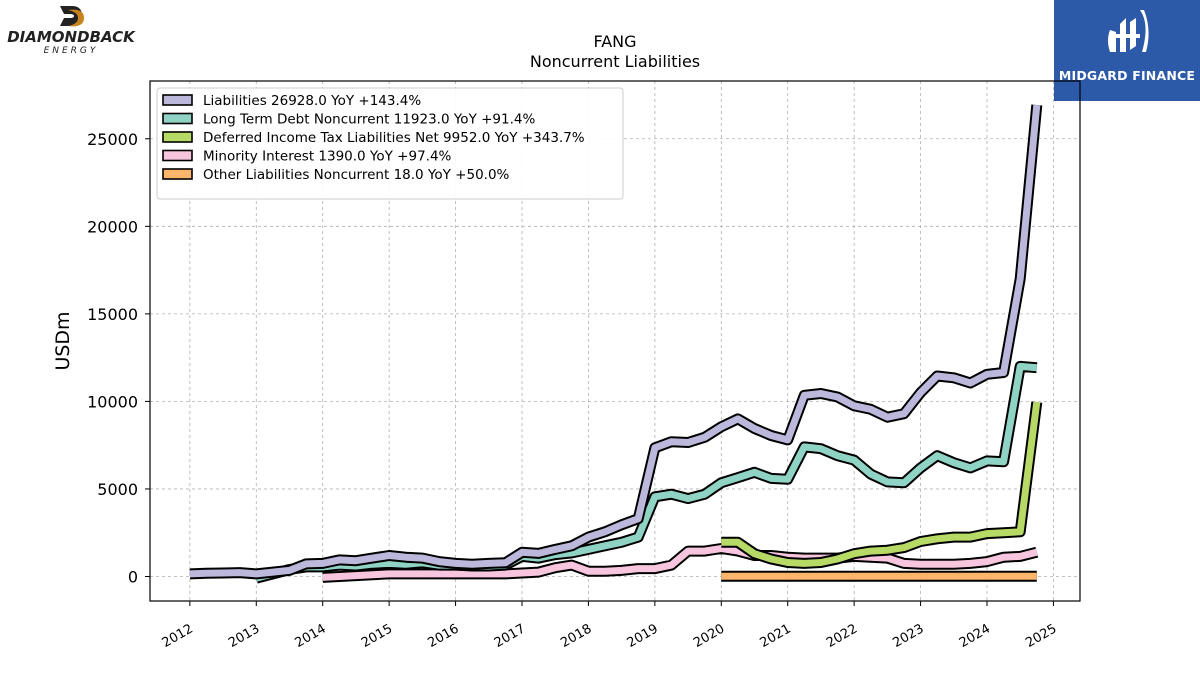 The width and height of the screenshot is (1200, 675). What do you see at coordinates (776, 636) in the screenshot?
I see `x-tick-label: 2021` at bounding box center [776, 636].